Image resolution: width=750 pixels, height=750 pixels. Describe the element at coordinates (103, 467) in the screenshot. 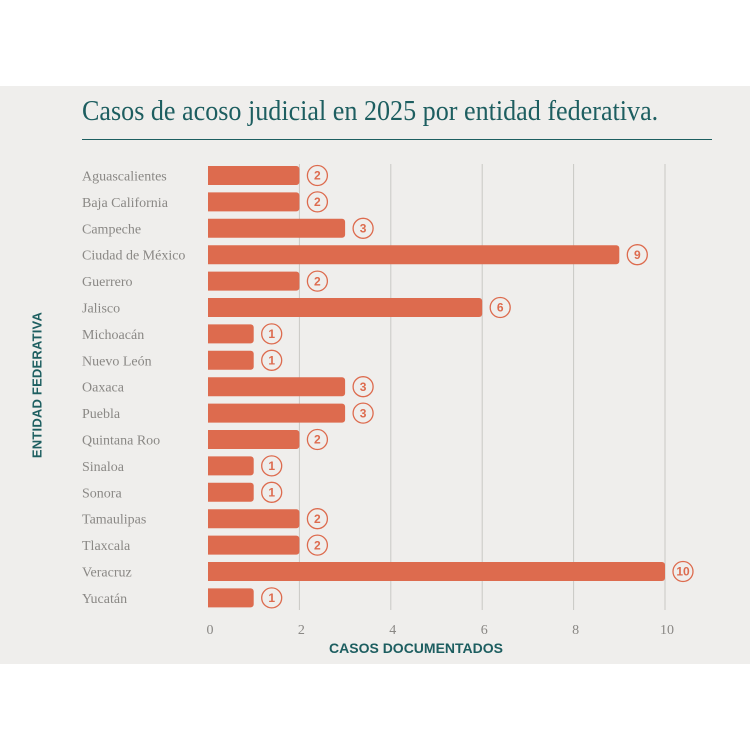

I see `category-label: Sinaloa` at that location.